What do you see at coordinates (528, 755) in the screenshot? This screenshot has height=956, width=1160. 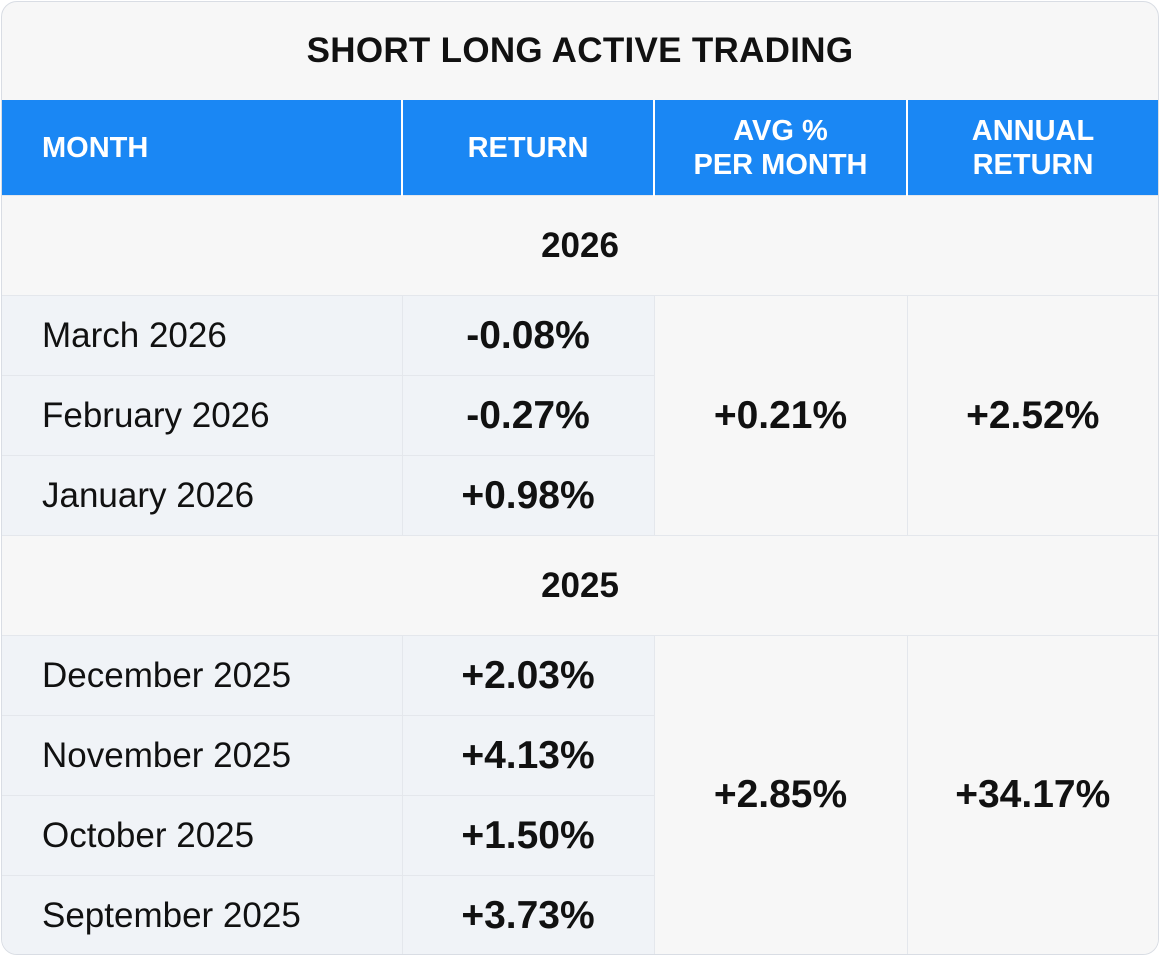 I see `return-cell: +4.13%` at bounding box center [528, 755].